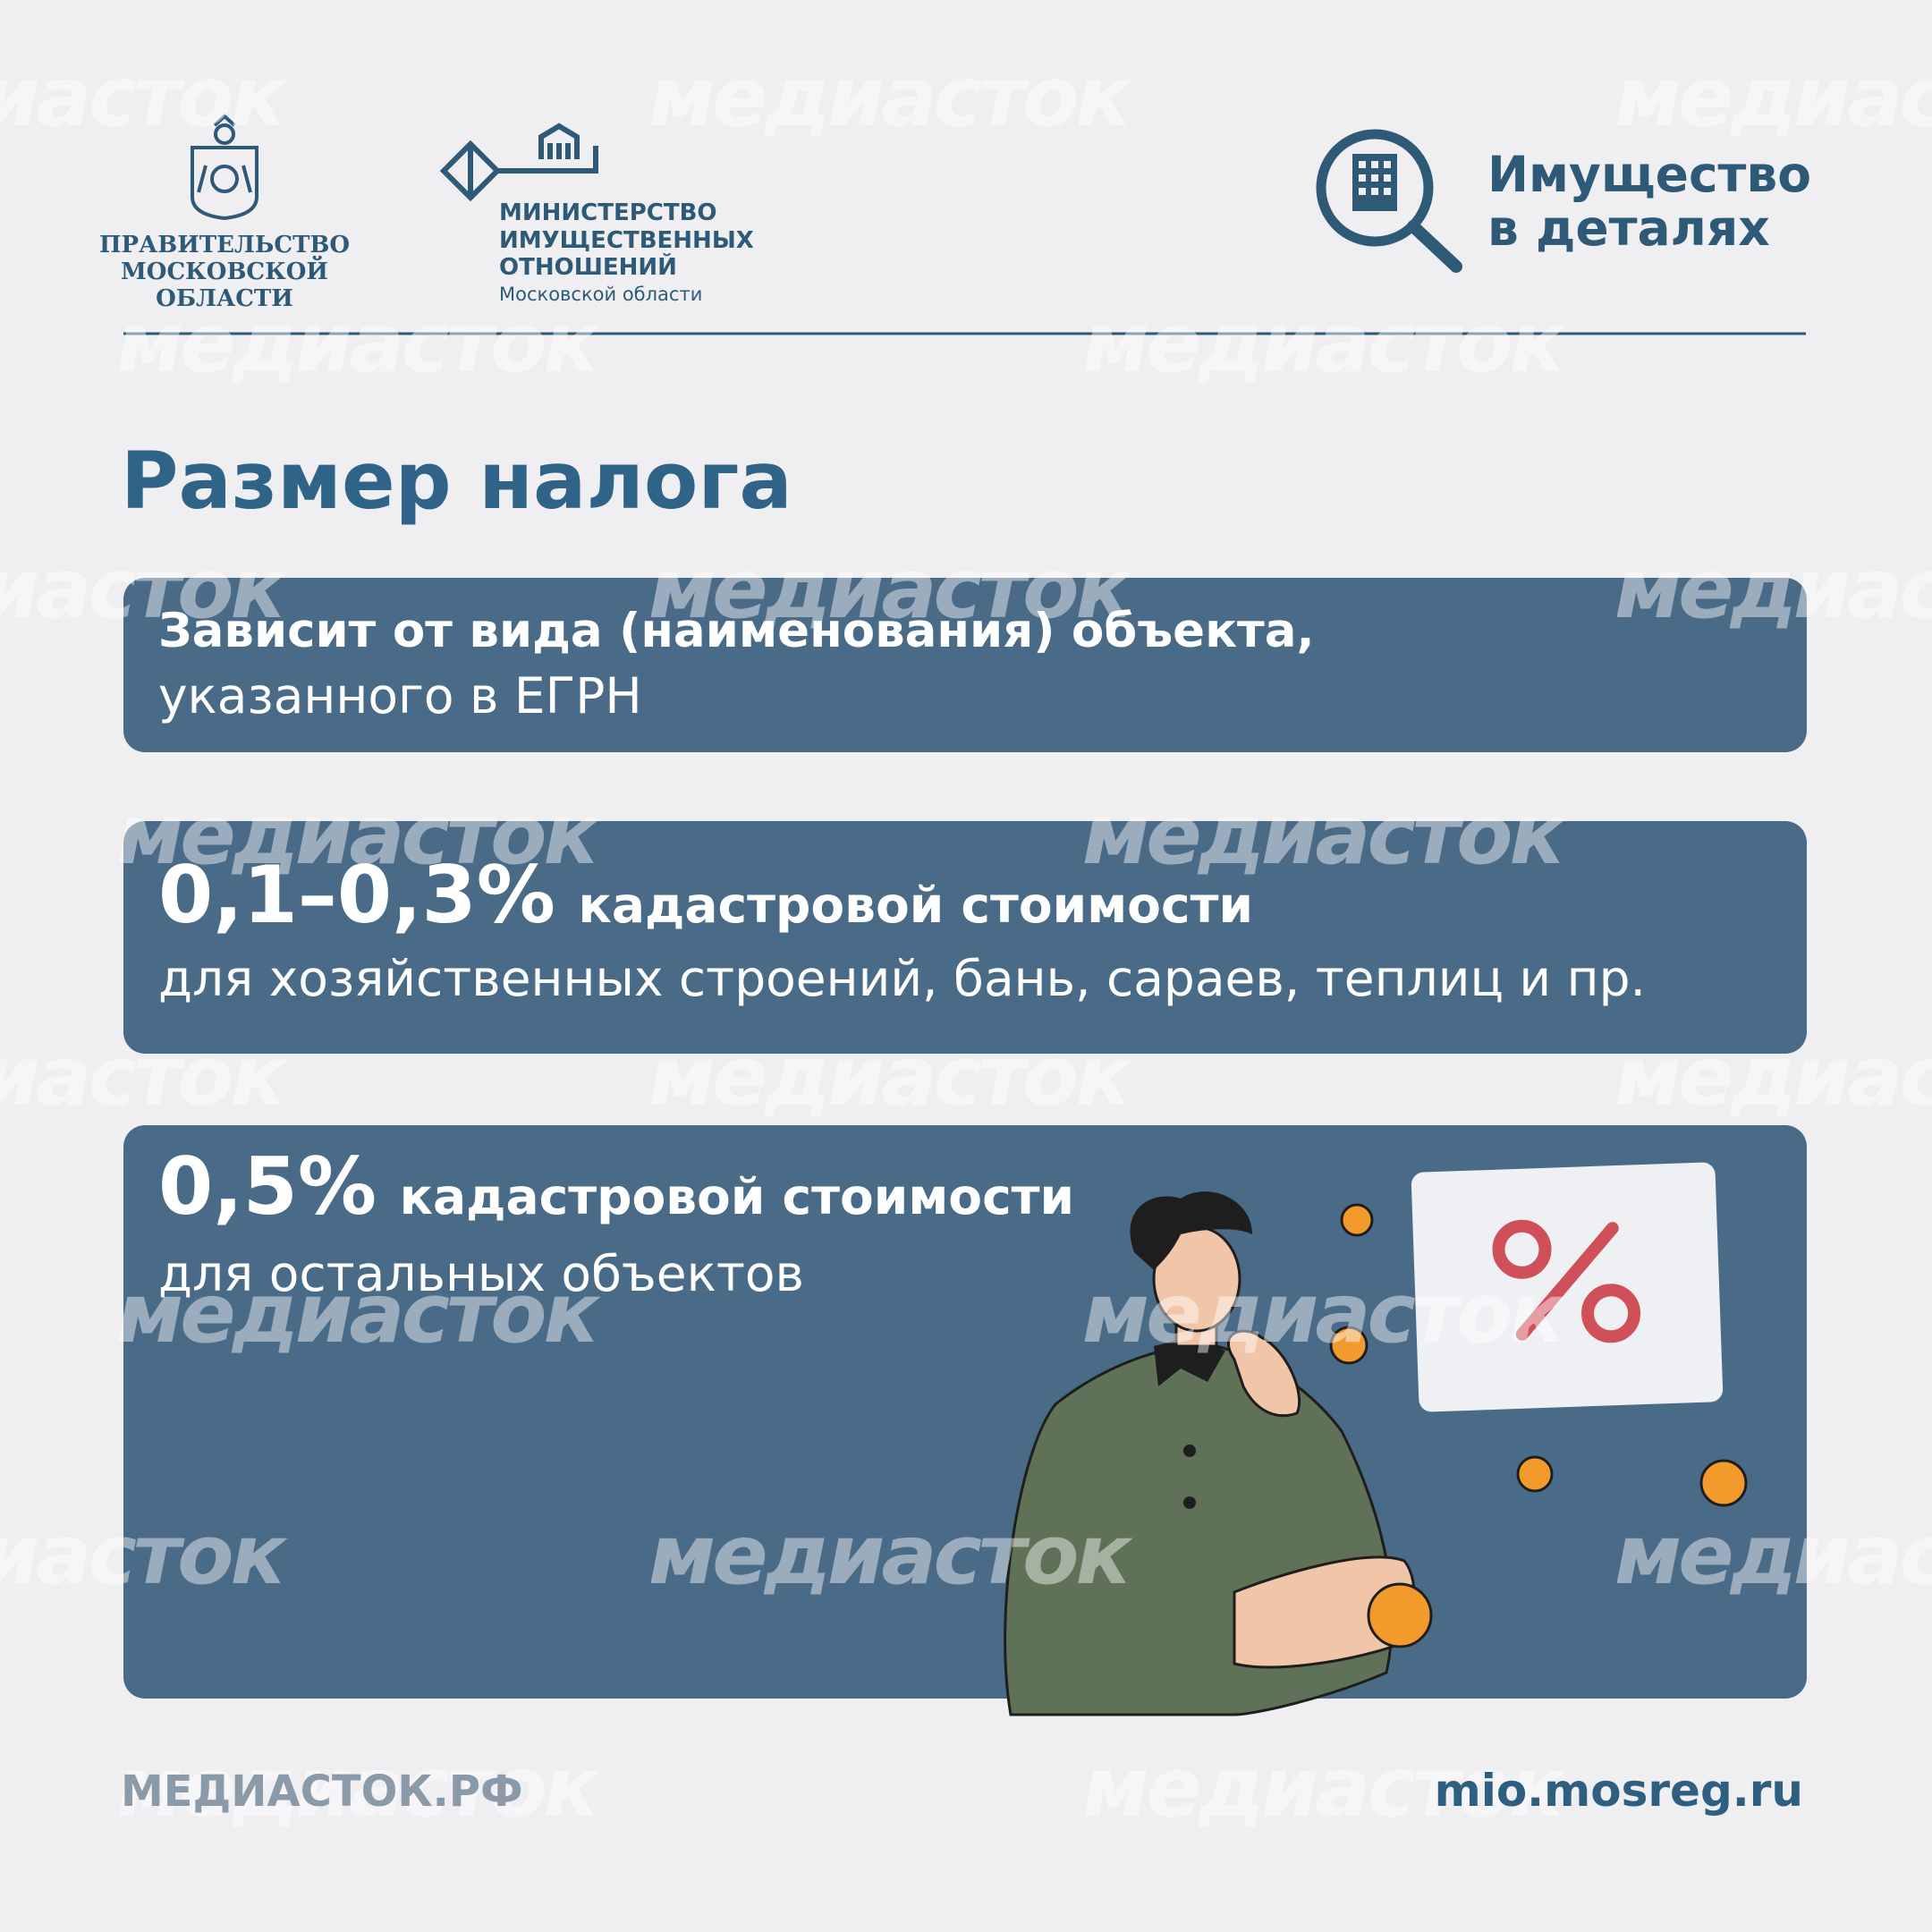  I want to click on brand-line: в деталях, so click(1628, 228).